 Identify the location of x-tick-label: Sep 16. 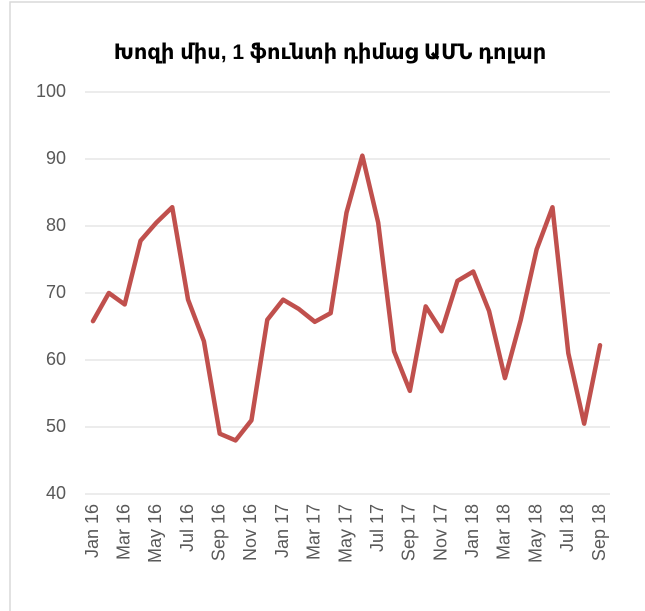
(219, 532).